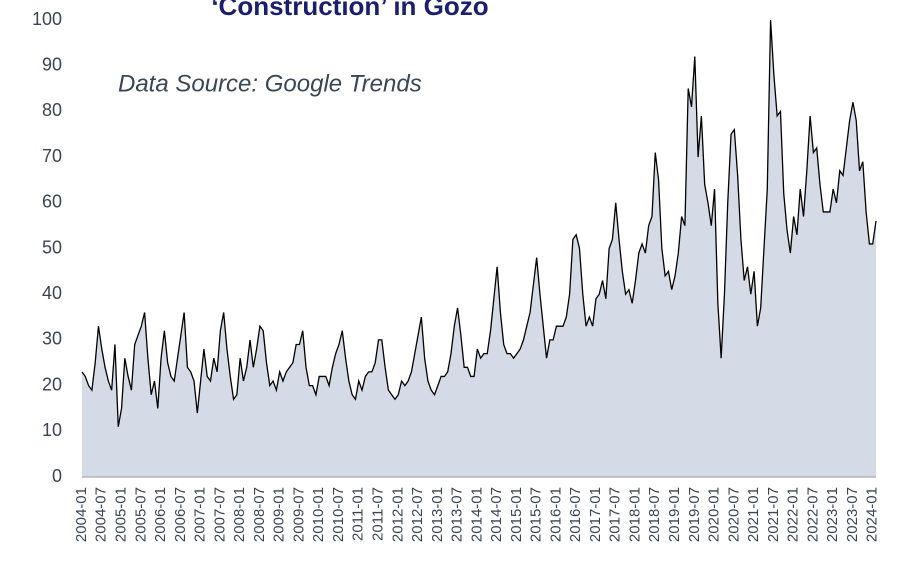  I want to click on x-tick-label: 2015-01, so click(516, 514).